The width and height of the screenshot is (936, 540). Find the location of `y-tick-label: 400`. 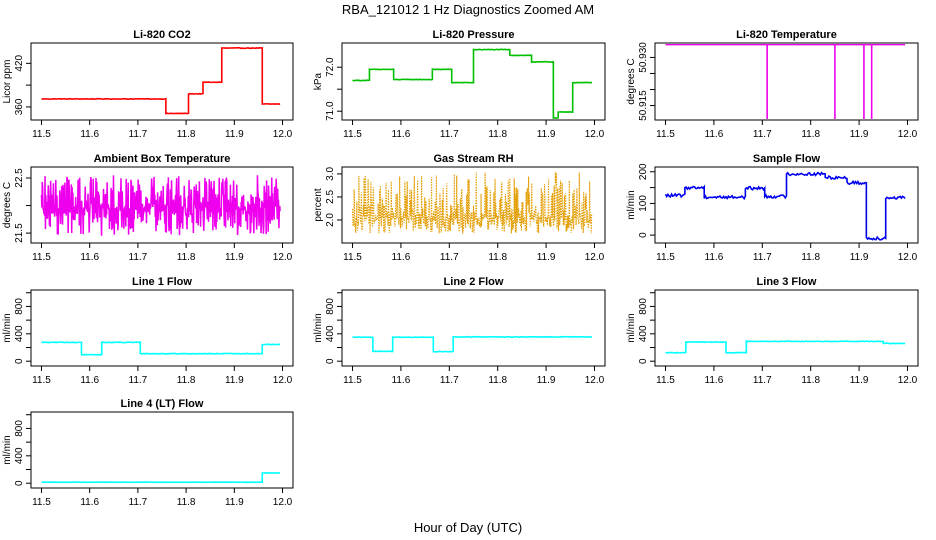

y-tick-label: 400 is located at coordinates (19, 333).